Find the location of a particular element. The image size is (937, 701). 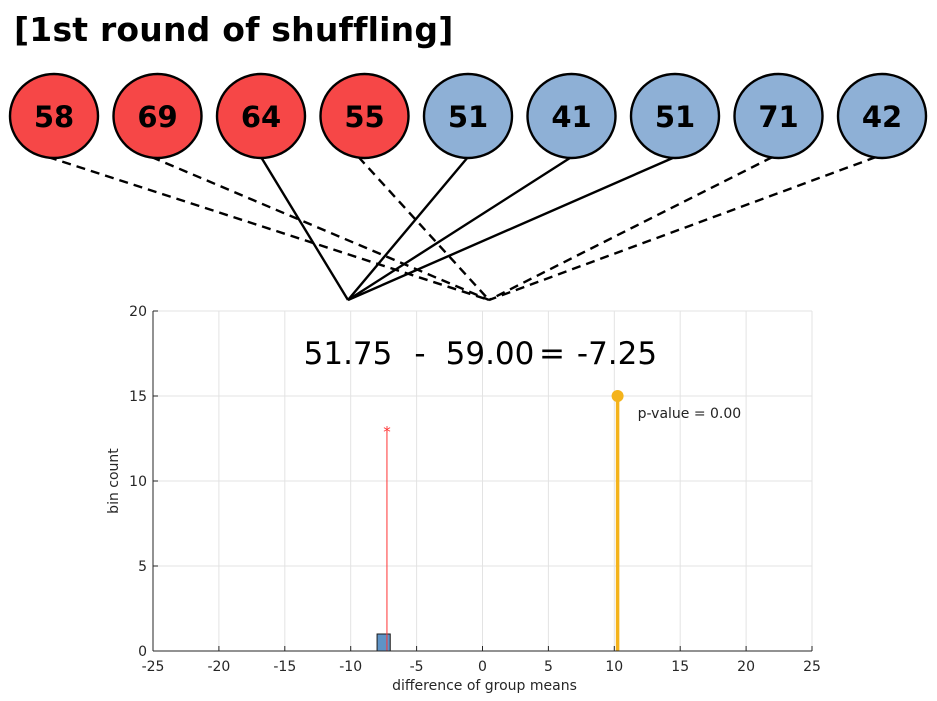

stem-markers: * p-value = 0.00 is located at coordinates (562, 520).